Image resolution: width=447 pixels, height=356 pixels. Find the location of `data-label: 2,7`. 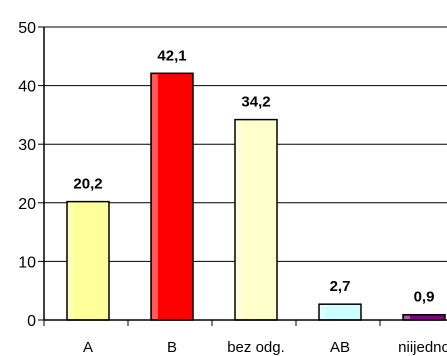

data-label: 2,7 is located at coordinates (340, 286).